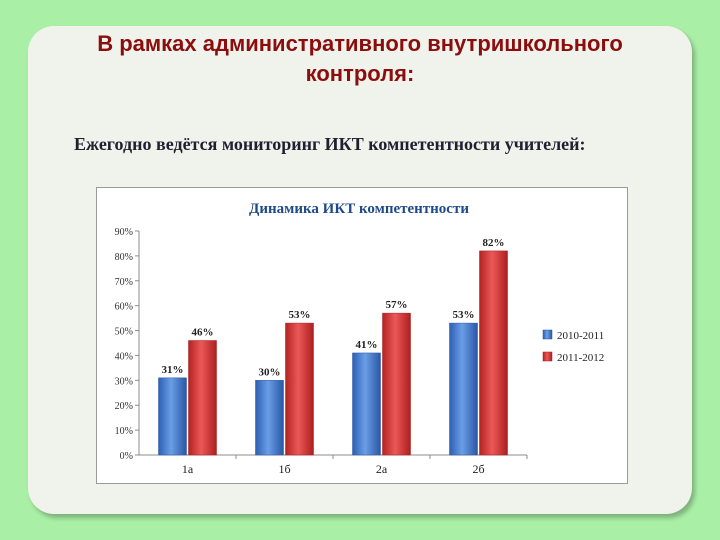 The height and width of the screenshot is (540, 720). I want to click on y-tick-label: 0%, so click(126, 456).